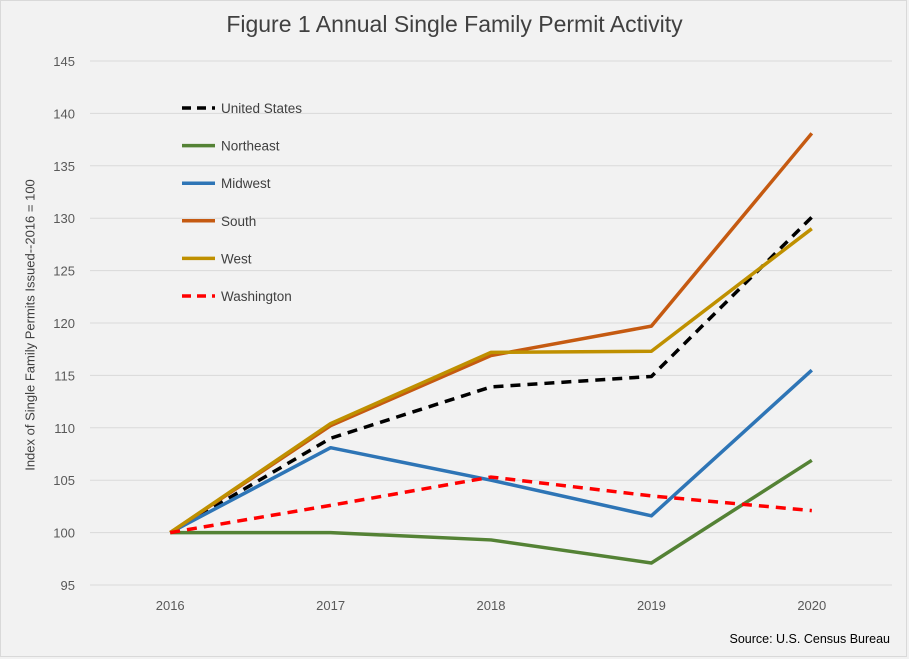 This screenshot has height=659, width=909. Describe the element at coordinates (64, 533) in the screenshot. I see `y-tick-label: 100` at that location.